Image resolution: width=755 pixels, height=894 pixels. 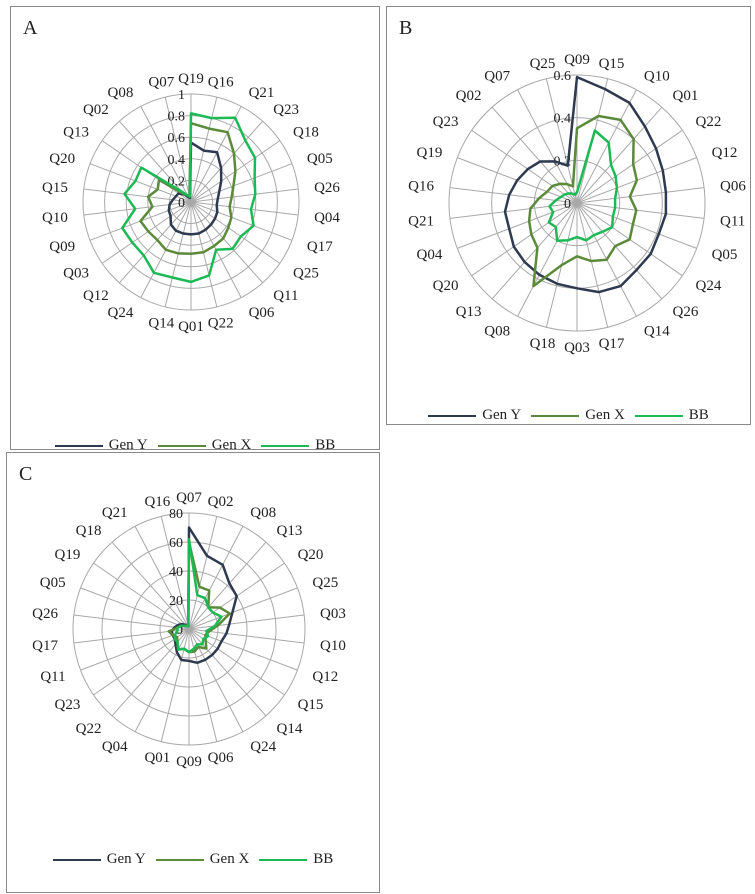 What do you see at coordinates (128, 445) in the screenshot?
I see `legend-label: Gen Y` at bounding box center [128, 445].